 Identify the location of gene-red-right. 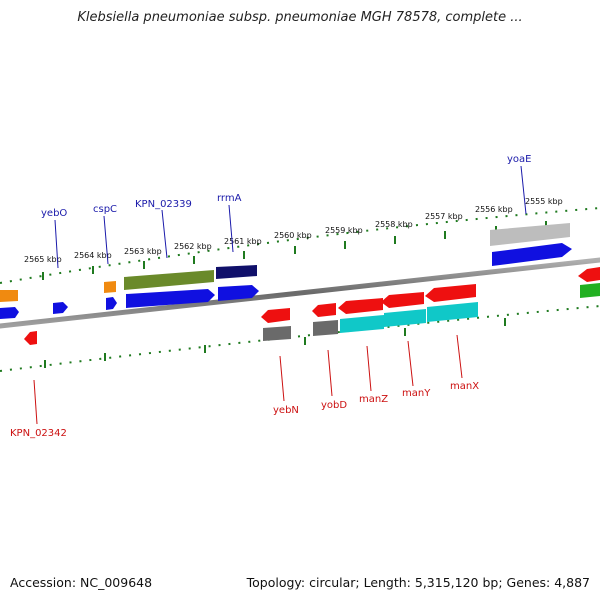
(589, 274).